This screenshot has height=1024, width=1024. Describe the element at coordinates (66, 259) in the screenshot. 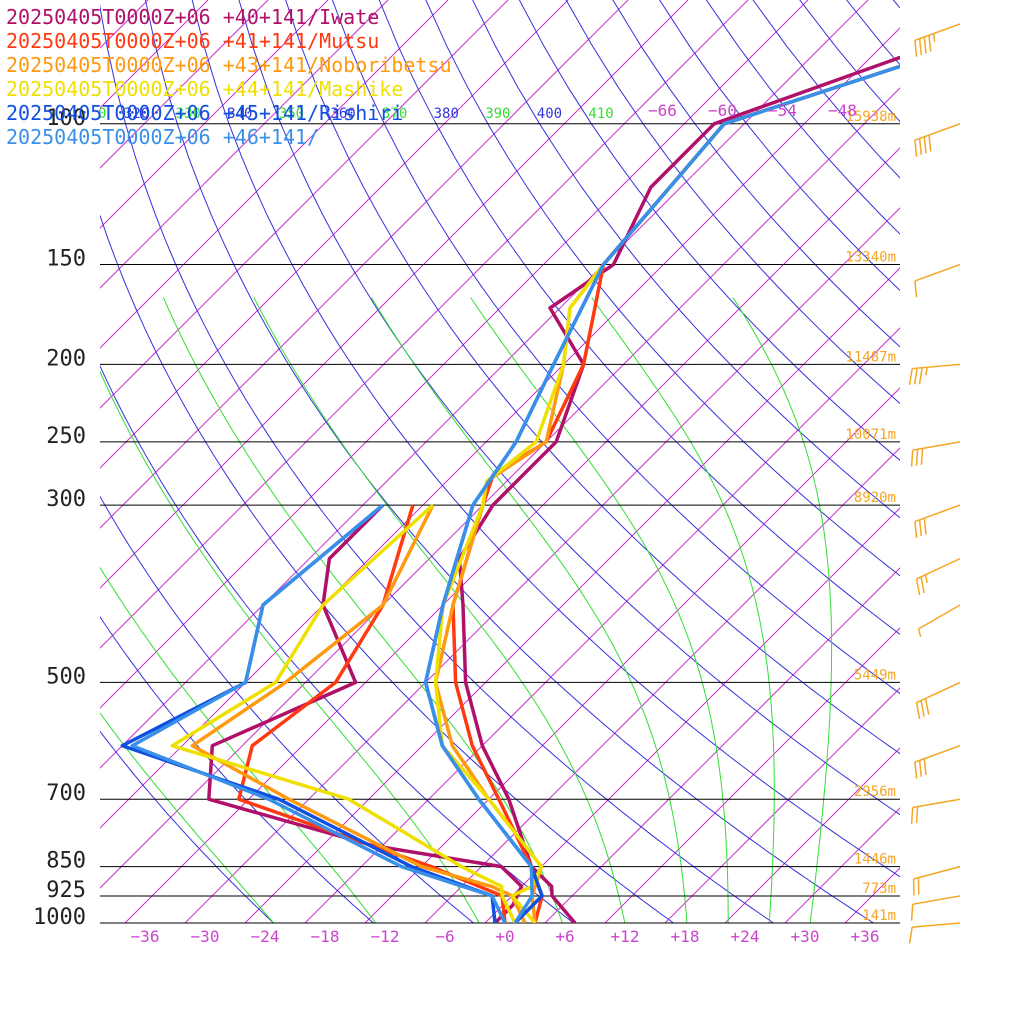

I see `pressure-label: 150` at that location.